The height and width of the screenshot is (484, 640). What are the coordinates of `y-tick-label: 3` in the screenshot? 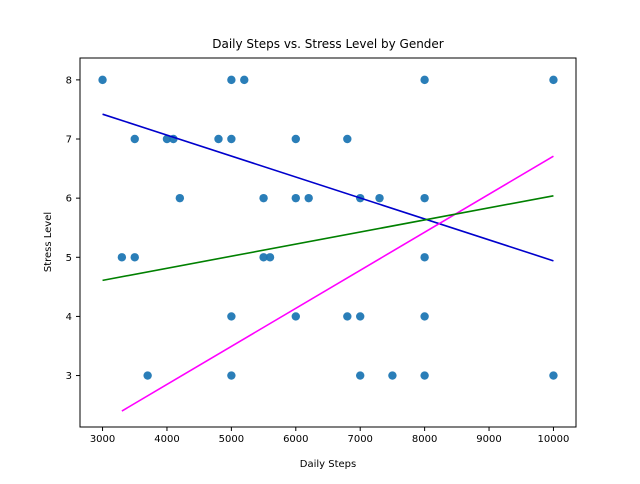 It's located at (69, 376).